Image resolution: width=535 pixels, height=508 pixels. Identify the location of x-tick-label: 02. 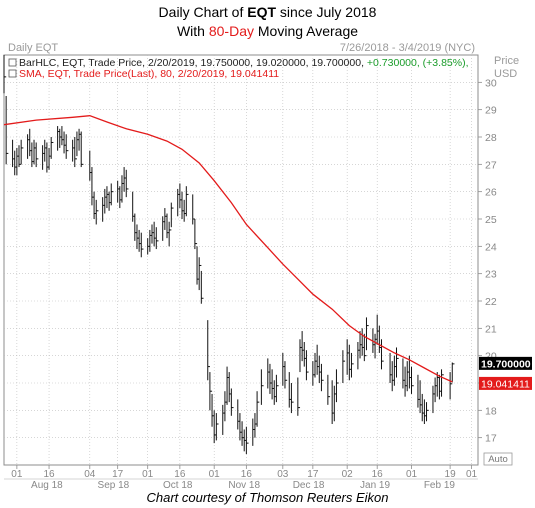
(348, 474).